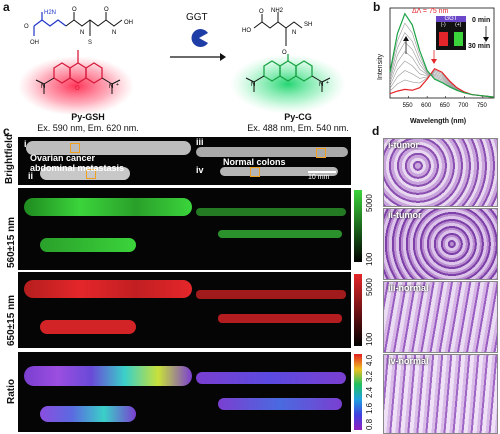 The height and width of the screenshot is (434, 500). What do you see at coordinates (440, 244) in the screenshot?
I see `histology-tumor-ii` at bounding box center [440, 244].